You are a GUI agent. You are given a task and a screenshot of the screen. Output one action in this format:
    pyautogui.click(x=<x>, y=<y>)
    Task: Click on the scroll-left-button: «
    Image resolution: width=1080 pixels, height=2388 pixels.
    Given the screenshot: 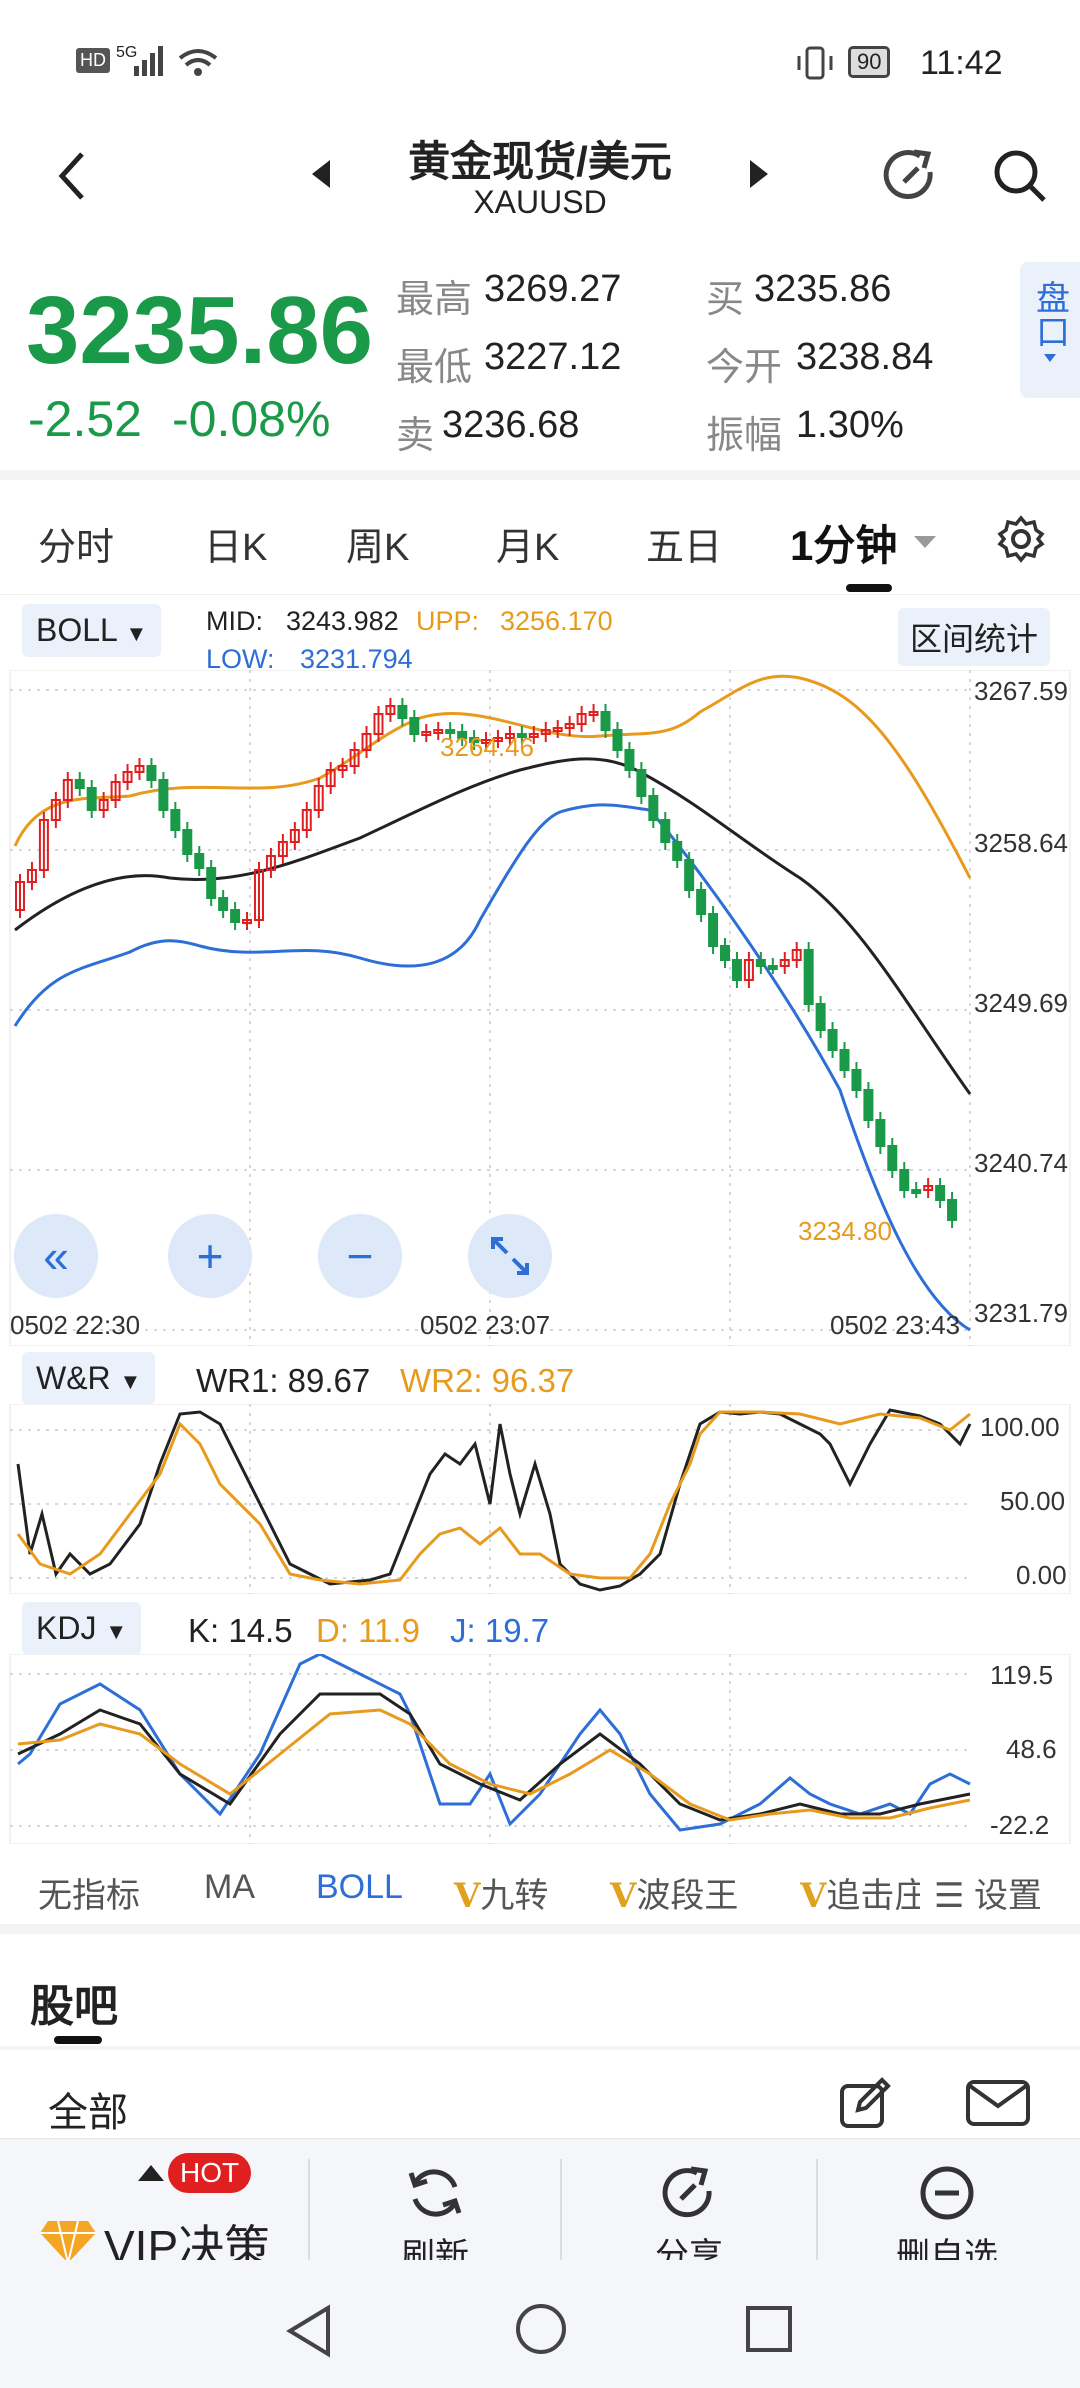 What is the action you would take?
    pyautogui.click(x=56, y=1256)
    